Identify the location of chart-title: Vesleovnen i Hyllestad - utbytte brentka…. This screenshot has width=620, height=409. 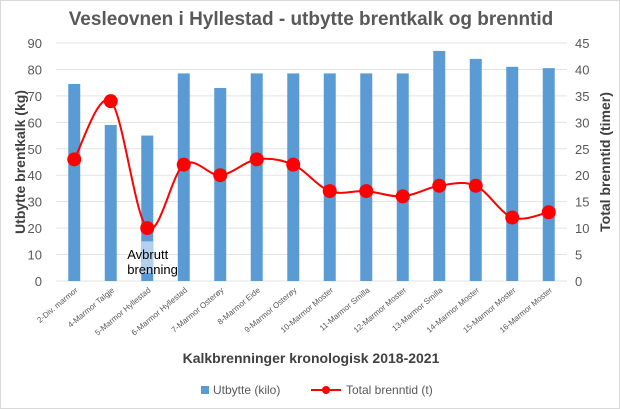
(311, 19).